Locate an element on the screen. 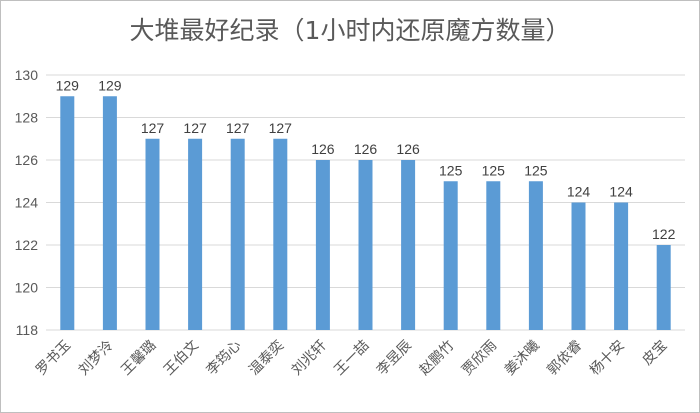 This screenshot has height=413, width=700. y-axis-ticks: 118 120 122 124 126 128 130 is located at coordinates (27, 202).